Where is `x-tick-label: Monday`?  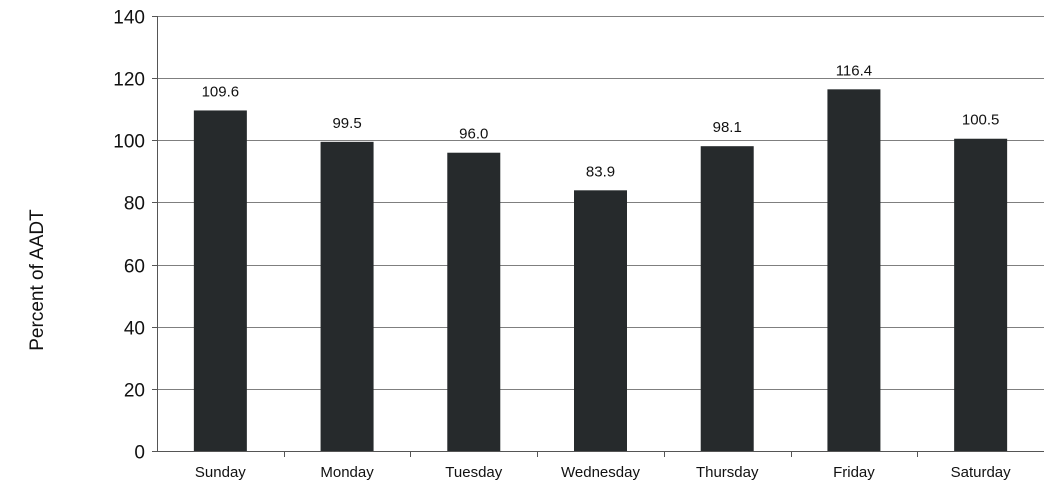 x-tick-label: Monday is located at coordinates (347, 472).